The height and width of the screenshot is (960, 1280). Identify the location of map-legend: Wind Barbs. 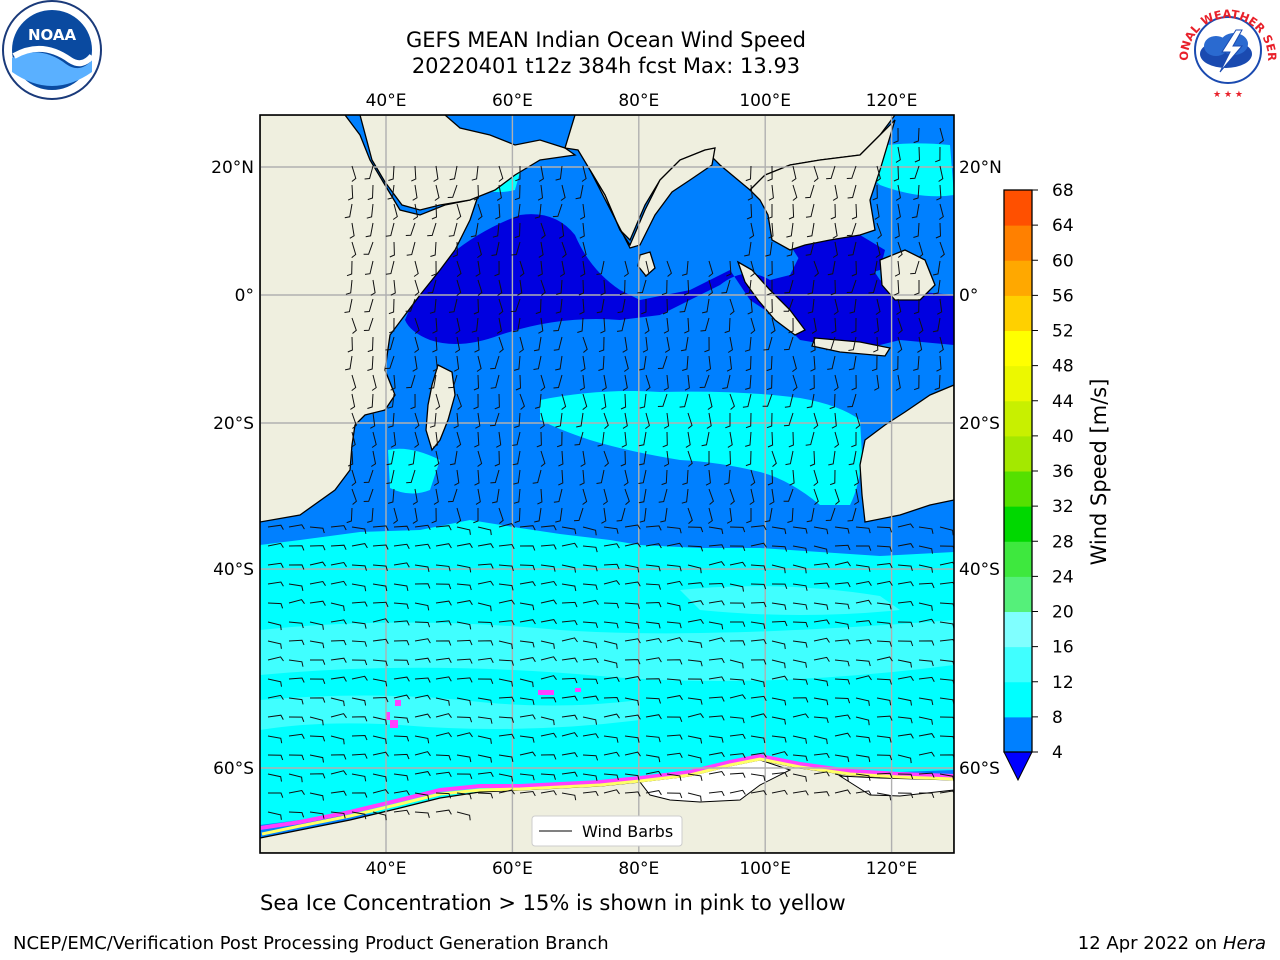
(607, 831).